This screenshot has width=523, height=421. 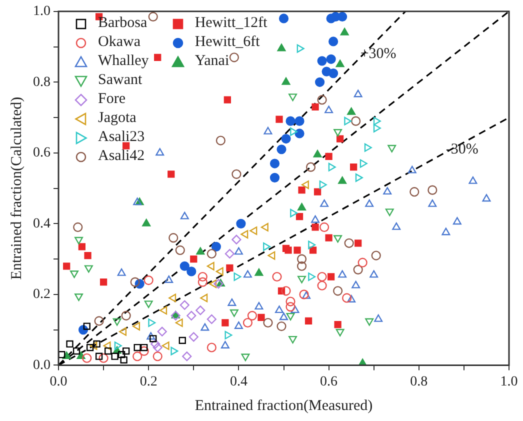 I want to click on x-tick-label: 0.2, so click(x=149, y=382).